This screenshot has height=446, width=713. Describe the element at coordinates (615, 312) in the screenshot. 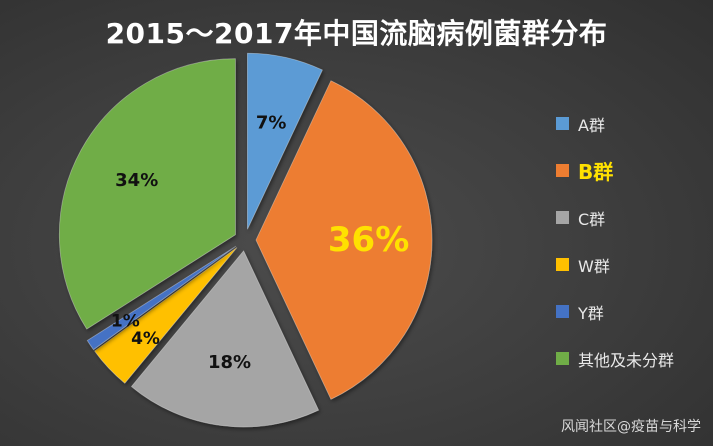

I see `legend-item-y: Y群` at that location.